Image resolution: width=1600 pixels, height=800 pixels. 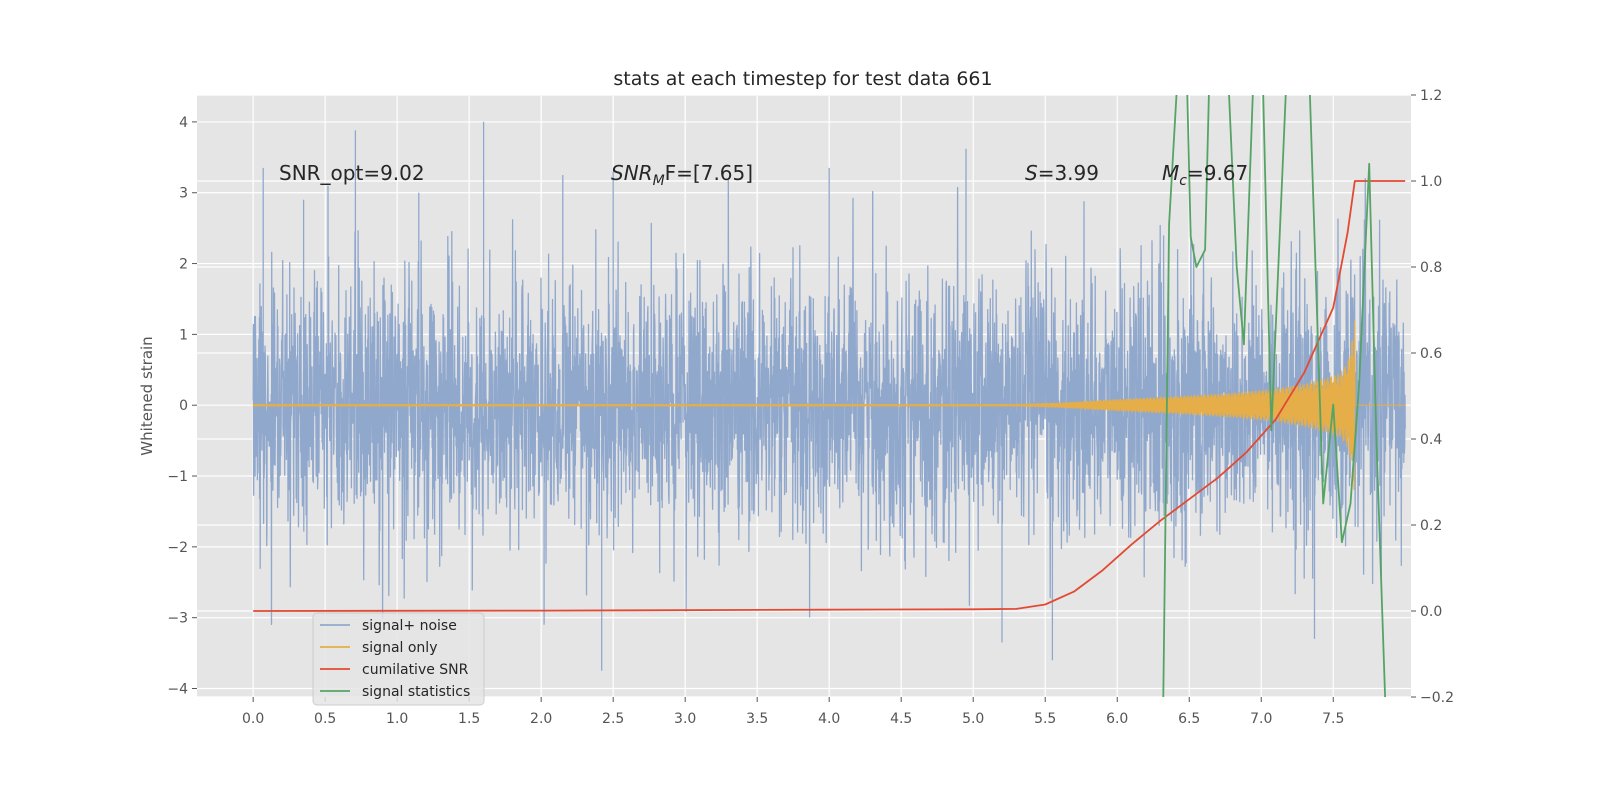 I want to click on annotation-snr-mf-sub: M, so click(x=659, y=181).